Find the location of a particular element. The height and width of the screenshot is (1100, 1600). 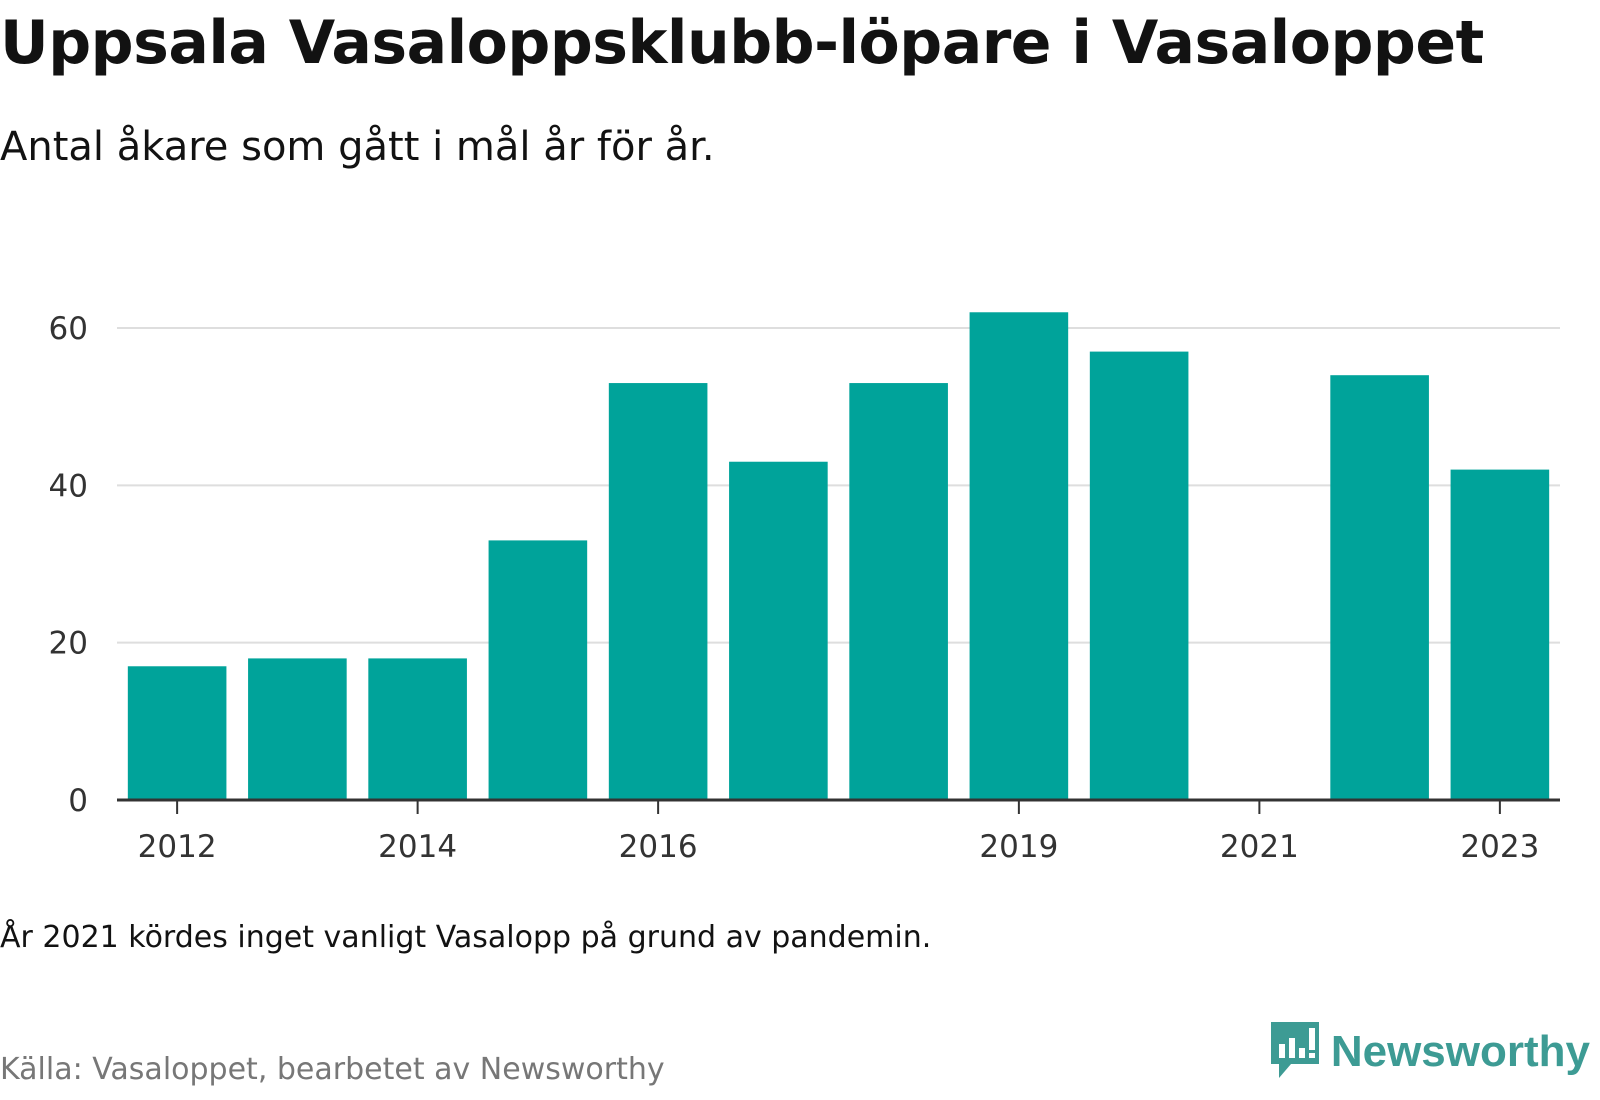

y-tick-label: 0 is located at coordinates (78, 801).